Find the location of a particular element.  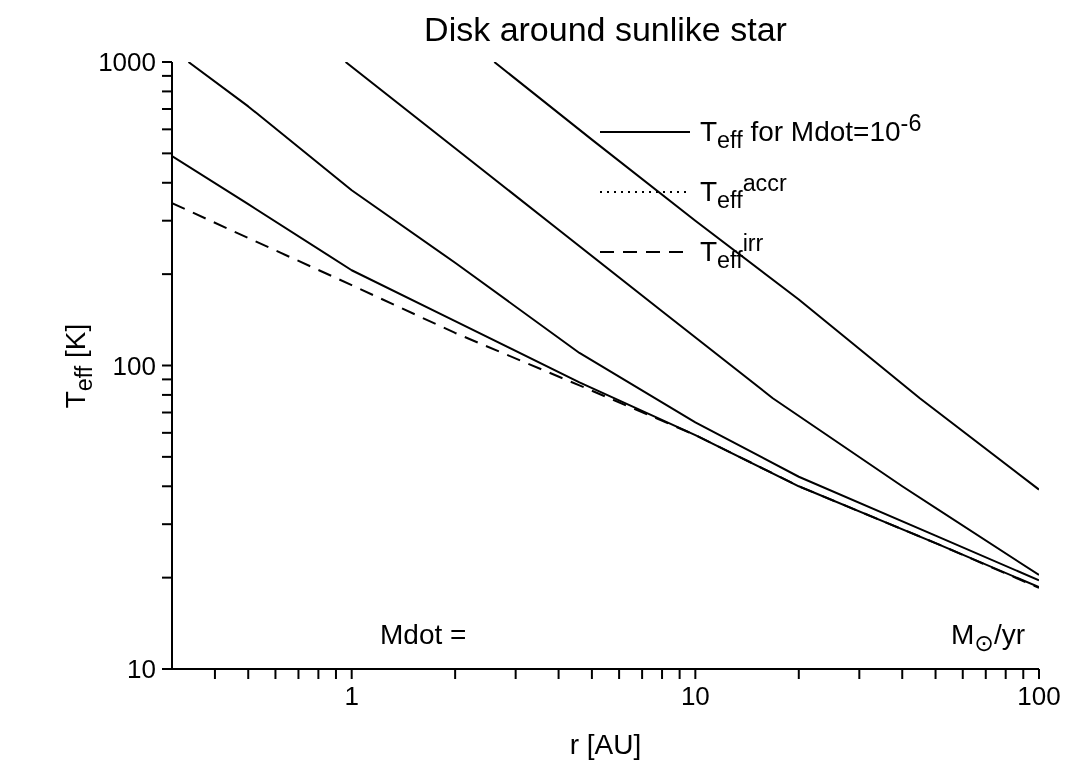

legend-label: T$_{eff}$ for Mdot=10$^{-6}$ is located at coordinates (811, 132).